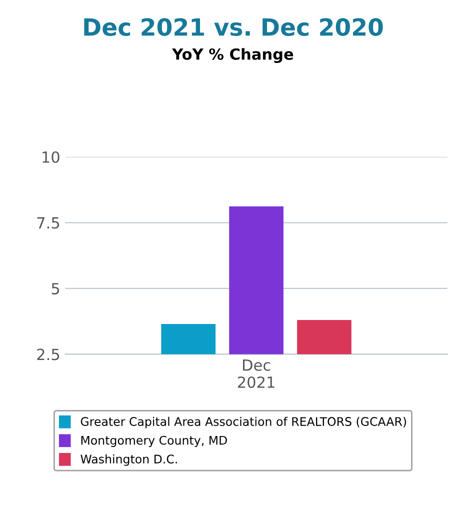 This screenshot has height=506, width=466. Describe the element at coordinates (243, 422) in the screenshot. I see `legend-label: Greater Capital Area Association of REALTORS (GCAAR)` at that location.